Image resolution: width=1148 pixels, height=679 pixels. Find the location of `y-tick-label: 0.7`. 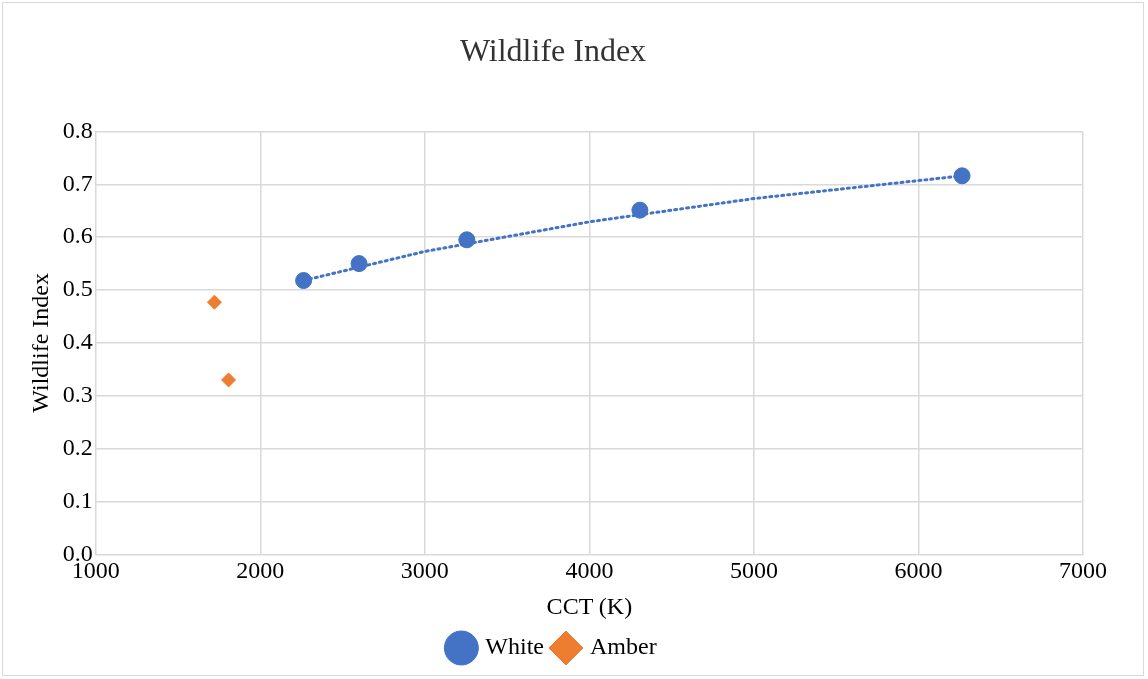

y-tick-label: 0.7 is located at coordinates (77, 182).